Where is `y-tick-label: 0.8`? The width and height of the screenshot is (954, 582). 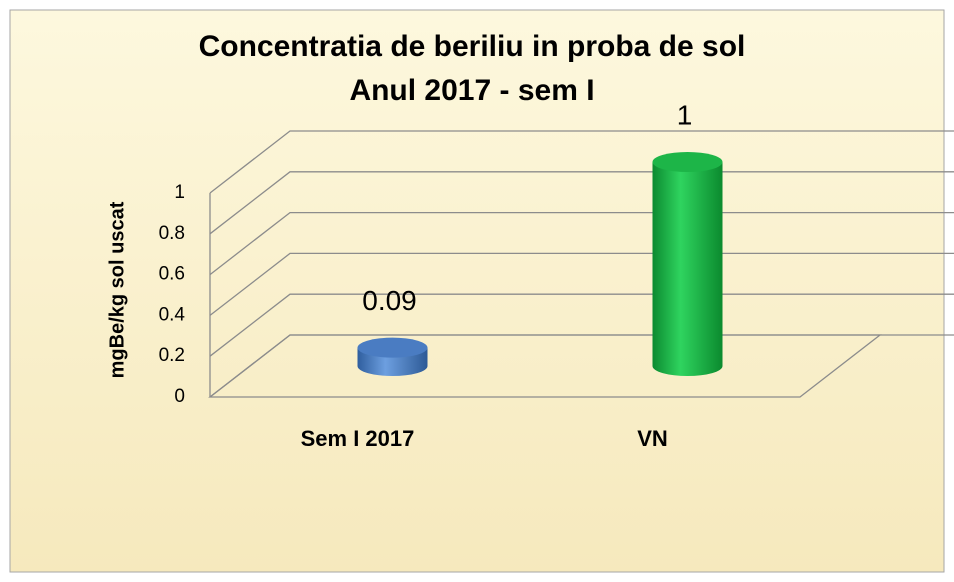
y-tick-label: 0.8 is located at coordinates (172, 233).